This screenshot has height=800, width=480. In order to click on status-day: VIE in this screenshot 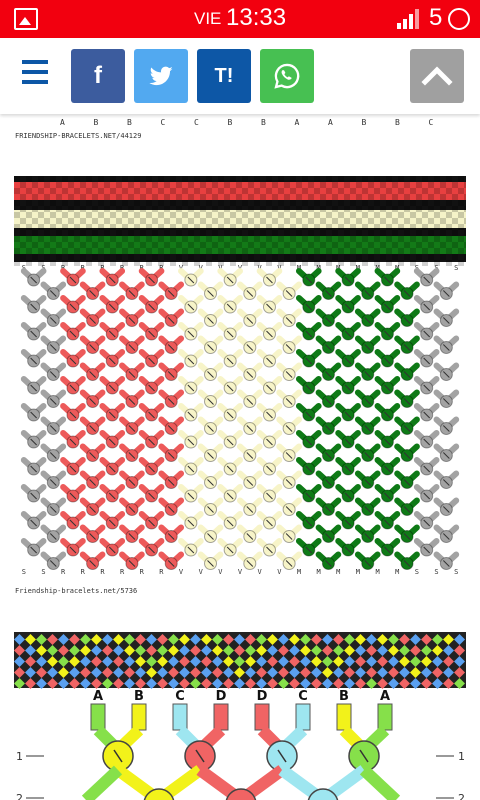, I will do `click(208, 18)`.